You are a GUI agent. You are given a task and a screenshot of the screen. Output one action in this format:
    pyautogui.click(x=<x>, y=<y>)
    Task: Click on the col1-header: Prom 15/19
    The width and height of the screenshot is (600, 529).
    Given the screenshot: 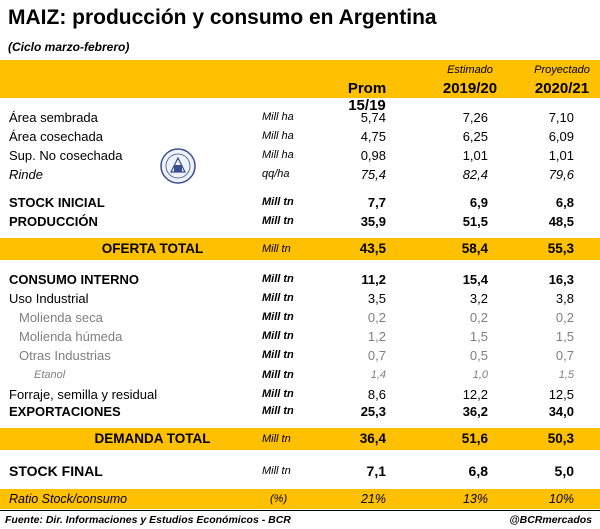 What is the action you would take?
    pyautogui.click(x=367, y=97)
    